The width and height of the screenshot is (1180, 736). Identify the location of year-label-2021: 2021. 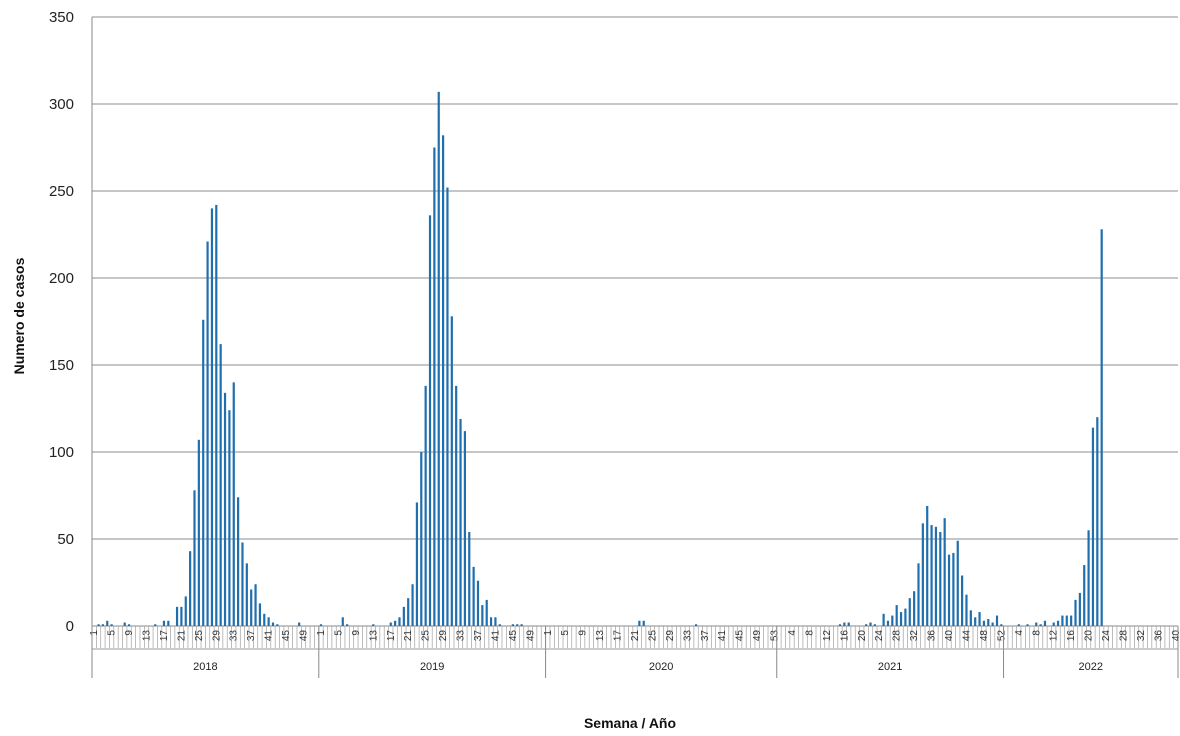
(890, 667).